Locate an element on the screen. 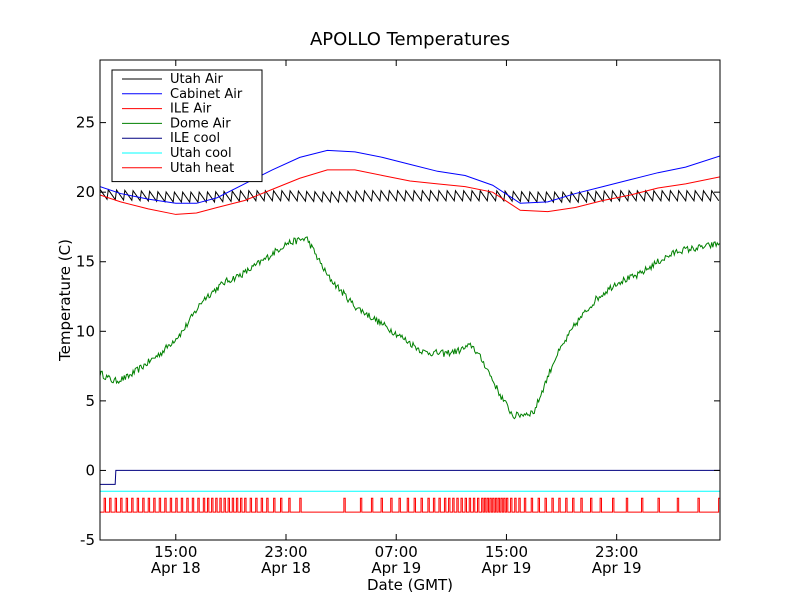 The height and width of the screenshot is (600, 800). series-line-ile-cool is located at coordinates (410, 477).